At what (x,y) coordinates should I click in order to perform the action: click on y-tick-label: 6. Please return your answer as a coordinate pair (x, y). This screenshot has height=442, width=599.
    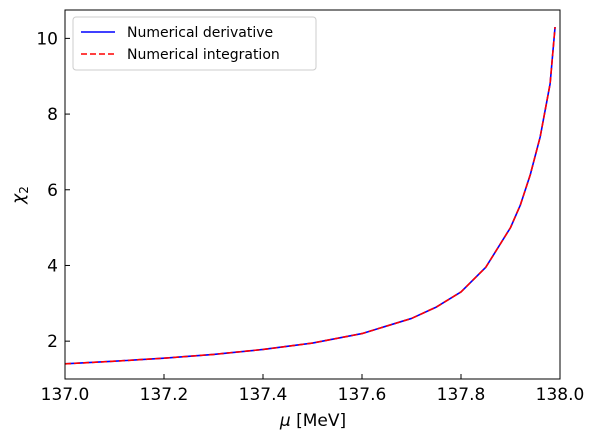
    Looking at the image, I should click on (52, 191).